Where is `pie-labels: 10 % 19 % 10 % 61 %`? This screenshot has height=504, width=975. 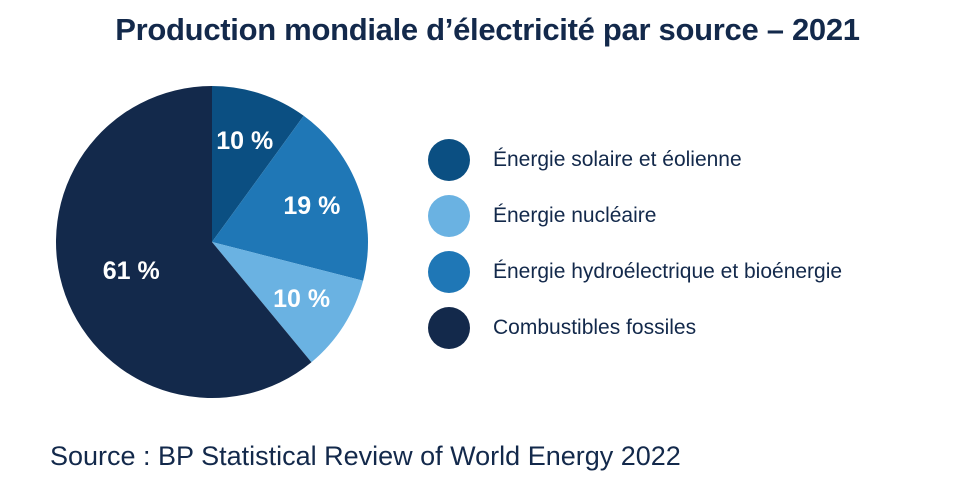
pie-labels: 10 % 19 % 10 % 61 % is located at coordinates (222, 220).